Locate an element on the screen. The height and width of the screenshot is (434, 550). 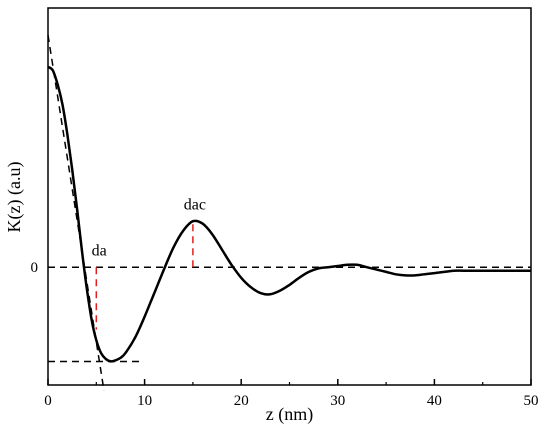
x-axis-label: z (nm) is located at coordinates (289, 414).